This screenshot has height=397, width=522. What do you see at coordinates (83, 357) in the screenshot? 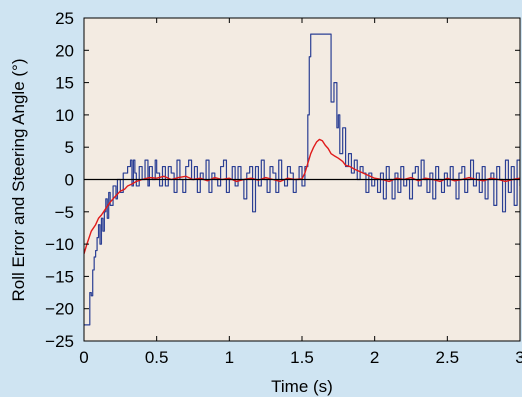
I see `x-tick-label: 0` at bounding box center [83, 357].